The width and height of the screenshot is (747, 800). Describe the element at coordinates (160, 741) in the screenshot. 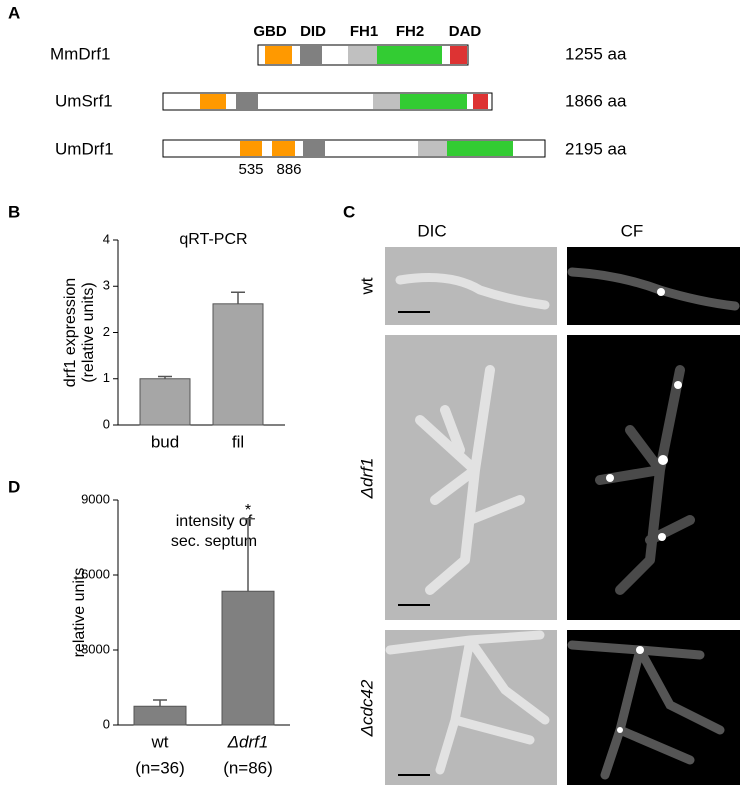

I see `x-tick-label: wt` at that location.